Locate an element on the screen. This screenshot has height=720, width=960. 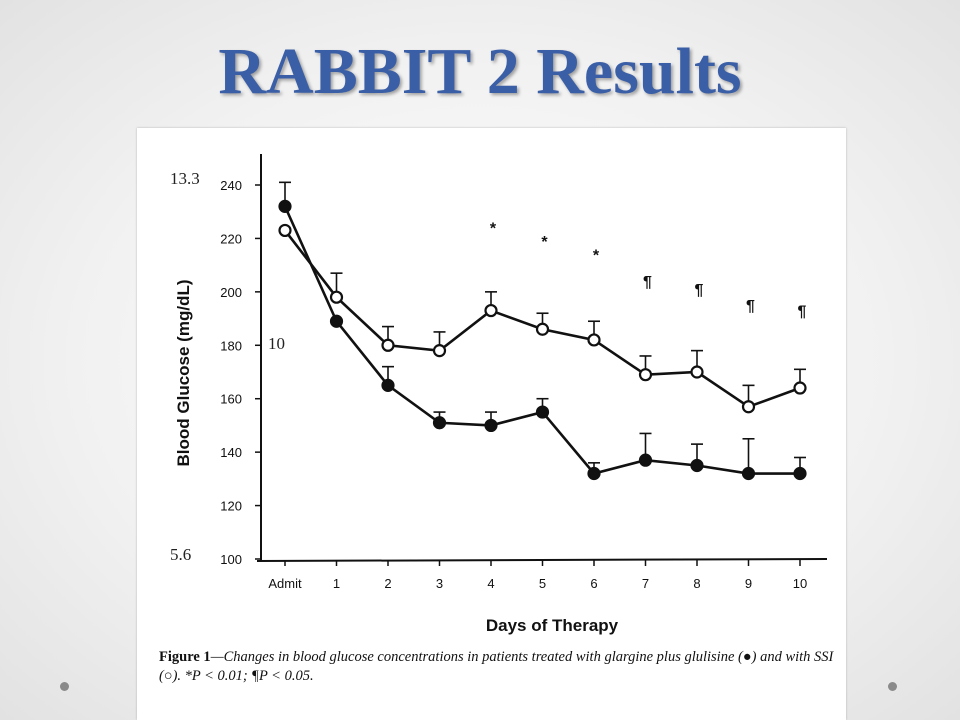
y-tick-label-160: 160 is located at coordinates (231, 399).